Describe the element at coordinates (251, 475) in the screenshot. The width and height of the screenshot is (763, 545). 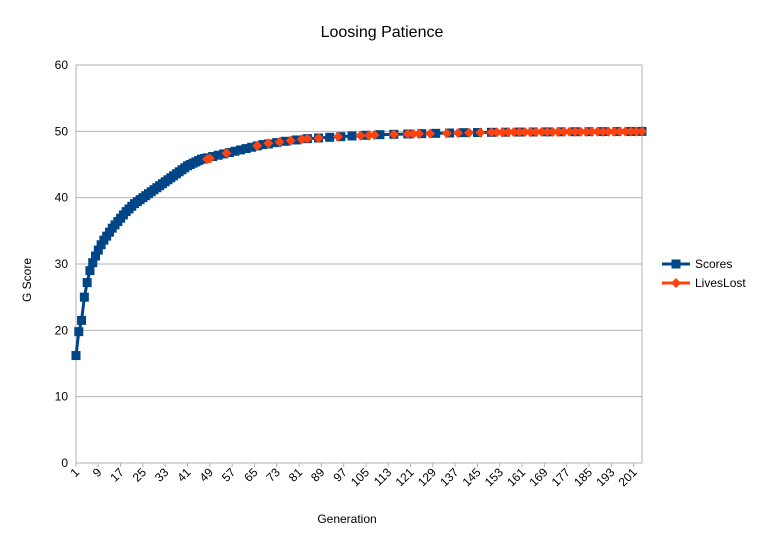
I see `x-tick-label: 65` at that location.